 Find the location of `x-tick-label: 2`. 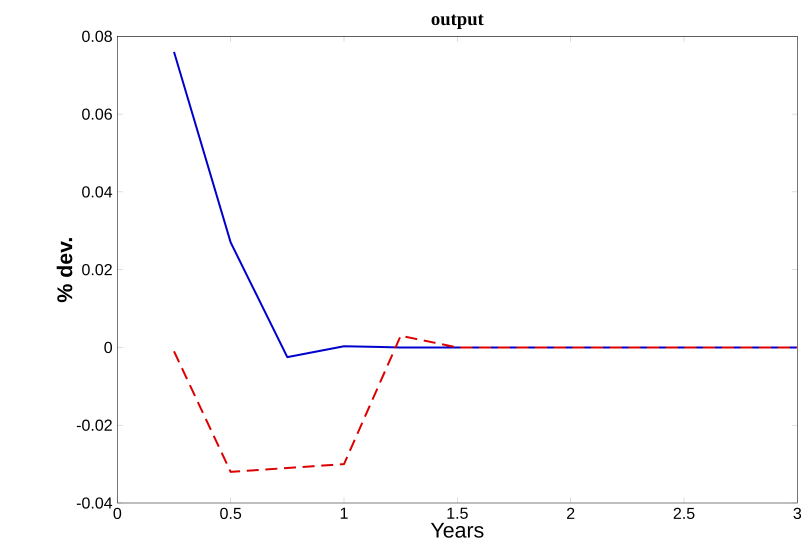

x-tick-label: 2 is located at coordinates (570, 513).